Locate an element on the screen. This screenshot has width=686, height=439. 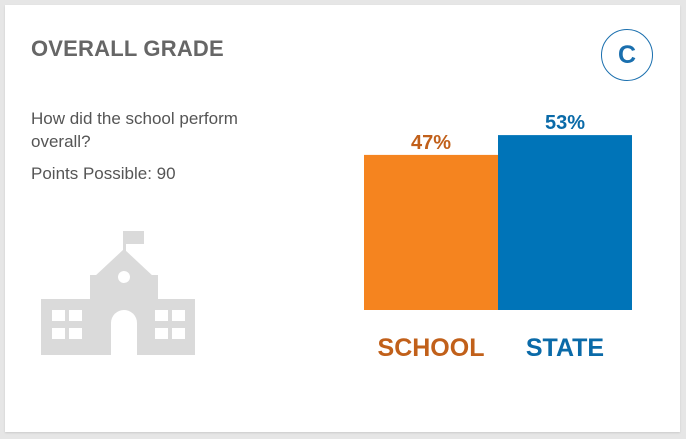
card-title: OVERALL GRADE is located at coordinates (127, 48).